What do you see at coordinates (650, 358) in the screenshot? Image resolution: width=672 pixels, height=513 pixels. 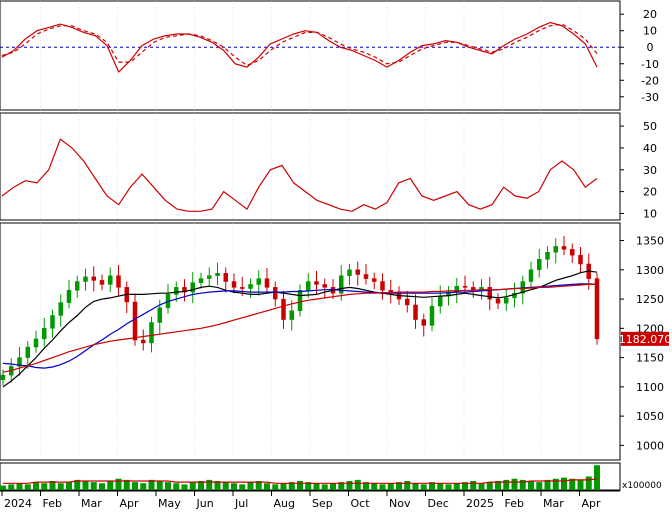 I see `price-ytick-label: 1150` at bounding box center [650, 358].